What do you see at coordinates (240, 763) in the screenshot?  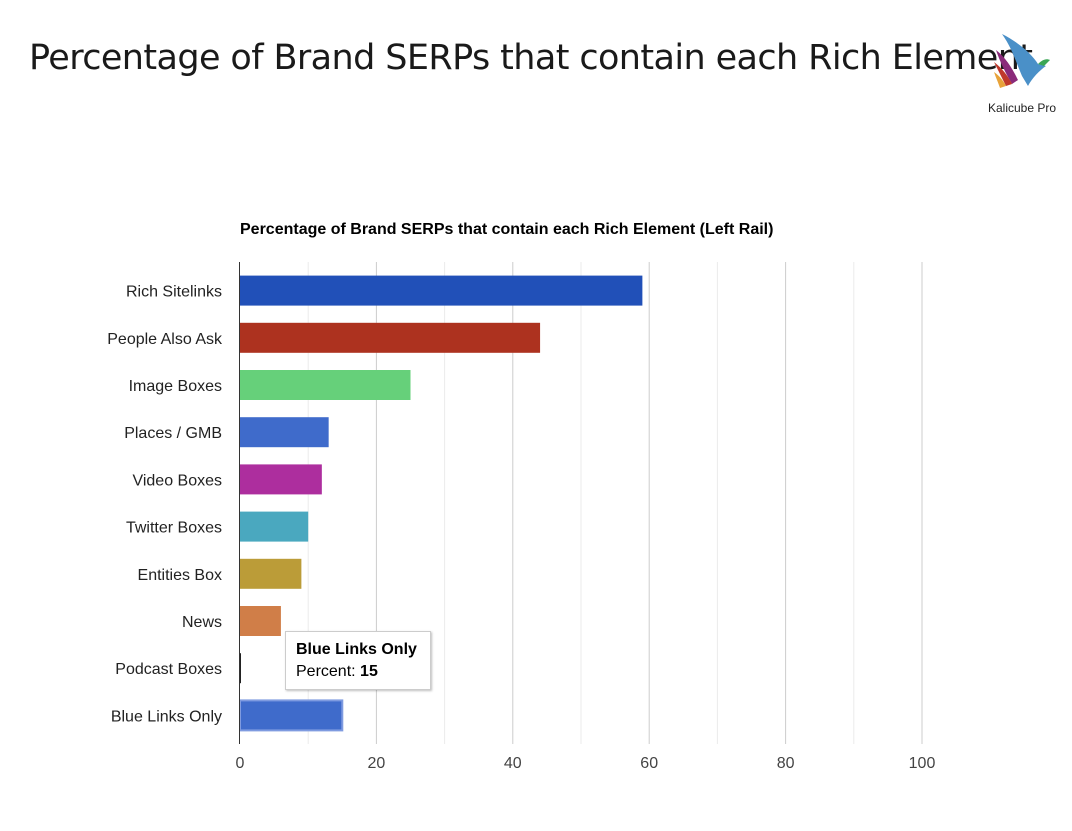 I see `x-tick-label: 0` at bounding box center [240, 763].